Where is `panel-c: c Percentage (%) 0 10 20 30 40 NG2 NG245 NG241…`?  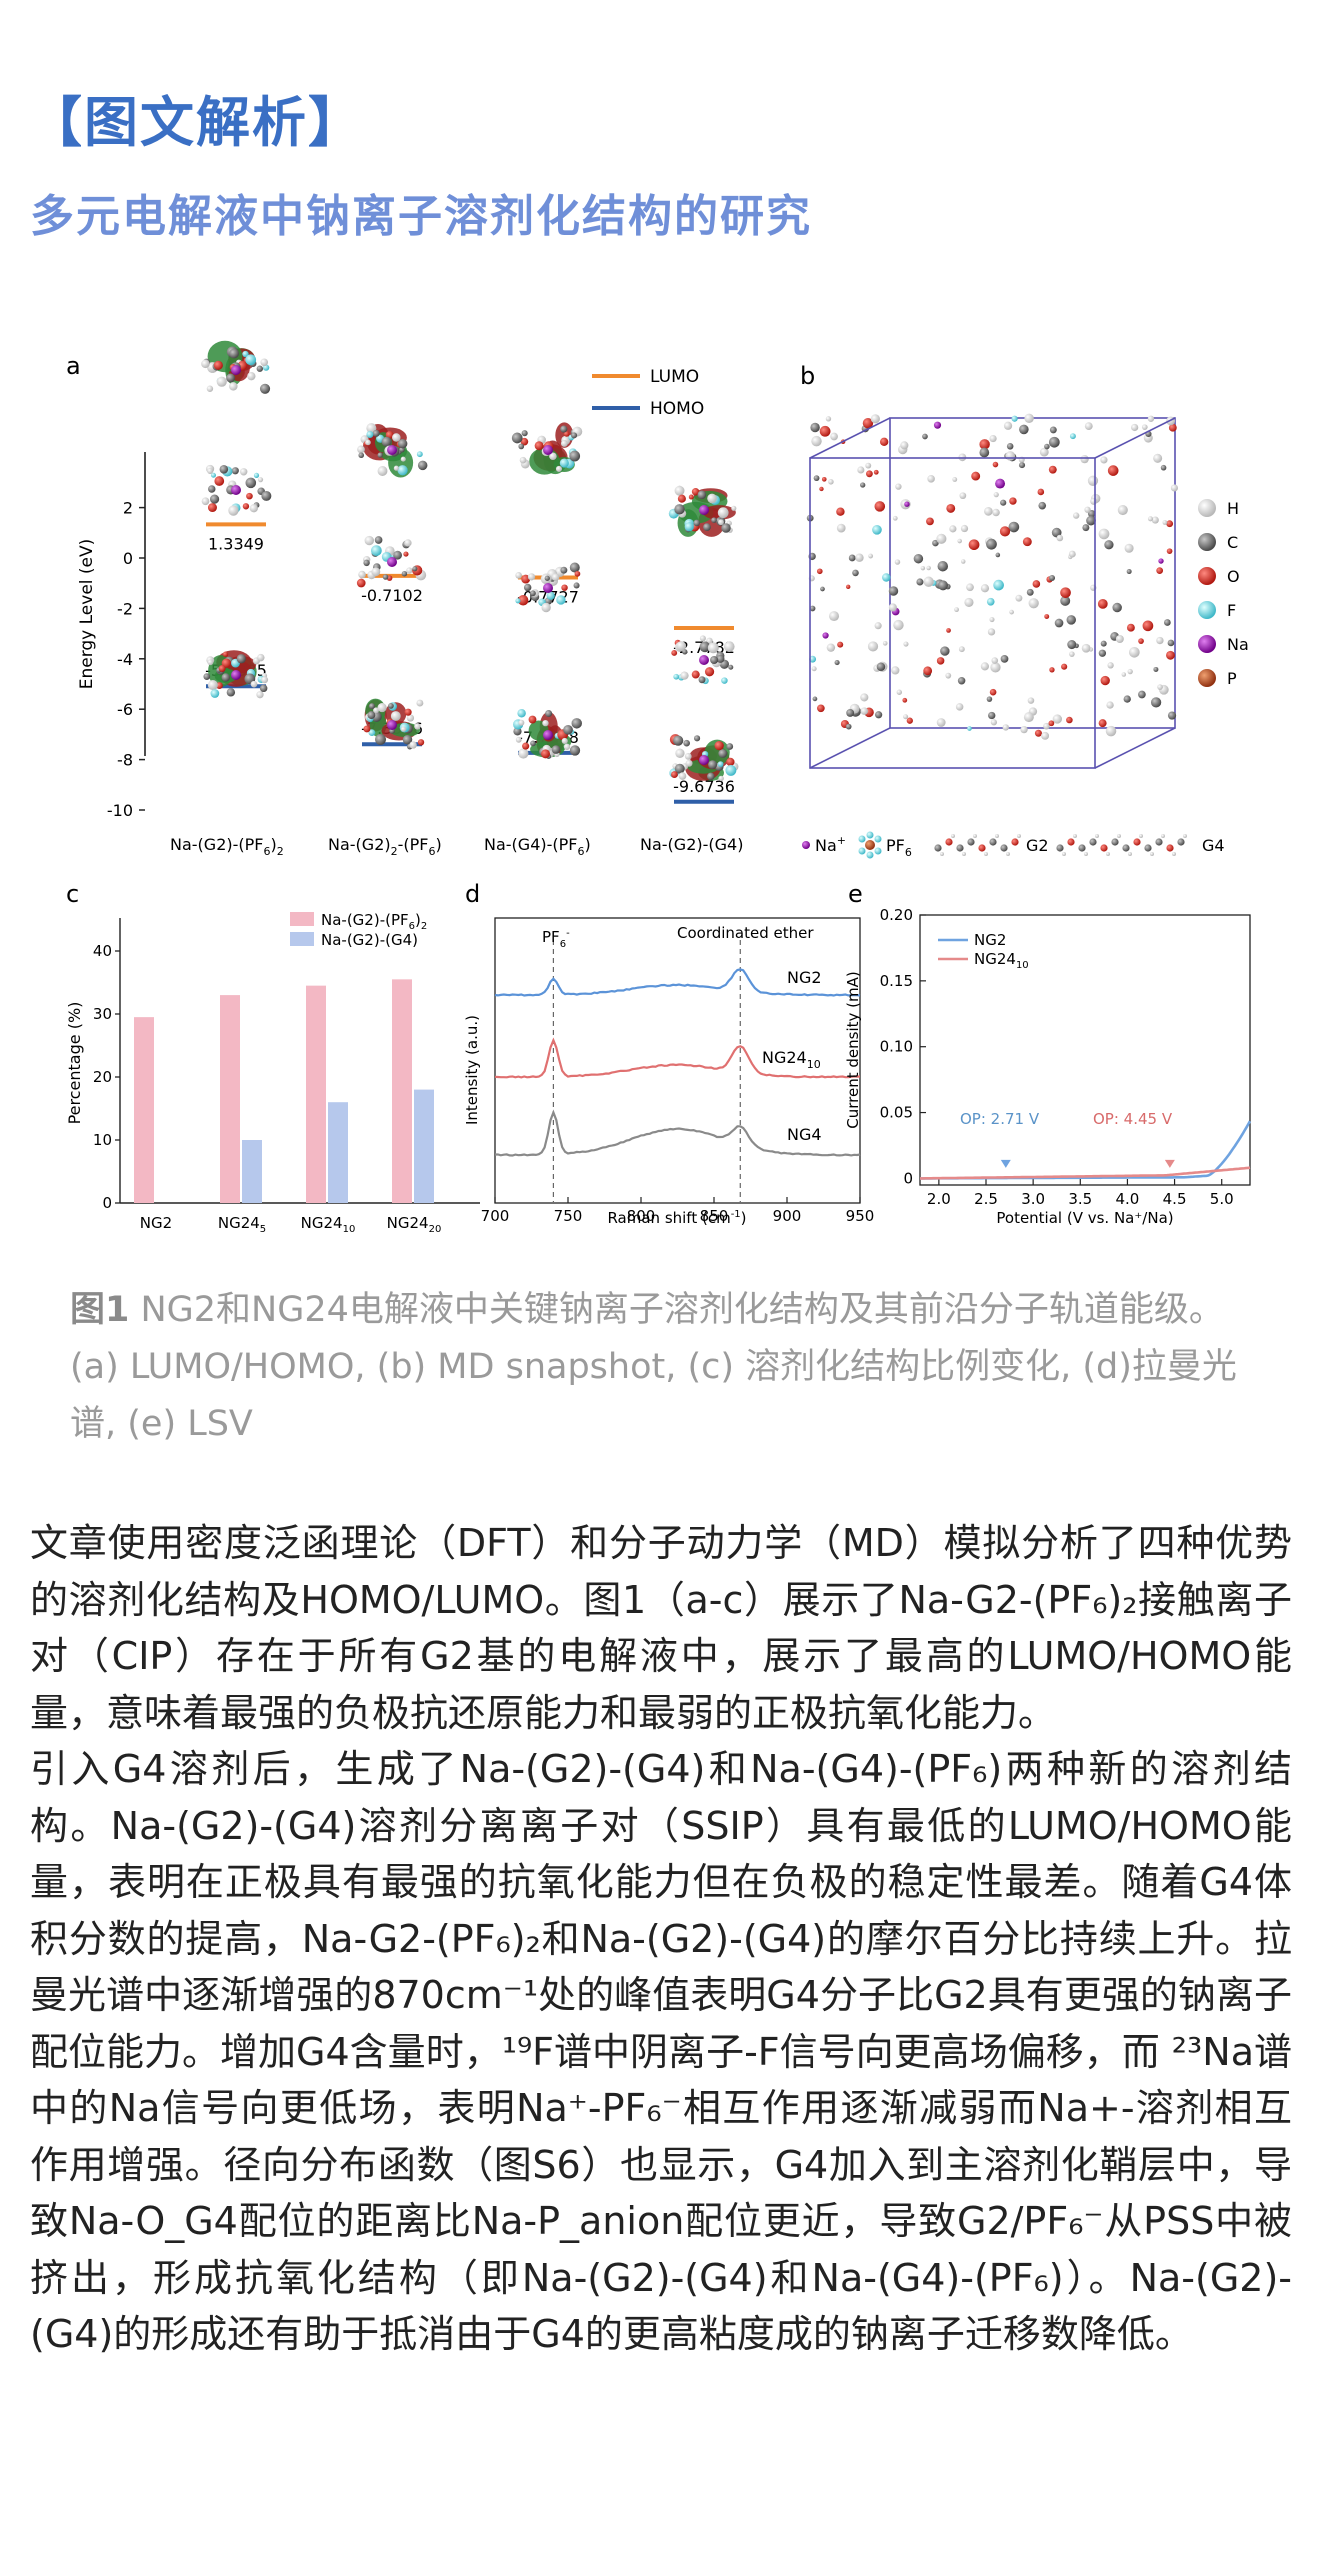
panel-c: c Percentage (%) 0 10 20 30 40 NG2 NG245 NG241… is located at coordinates (272, 1057).